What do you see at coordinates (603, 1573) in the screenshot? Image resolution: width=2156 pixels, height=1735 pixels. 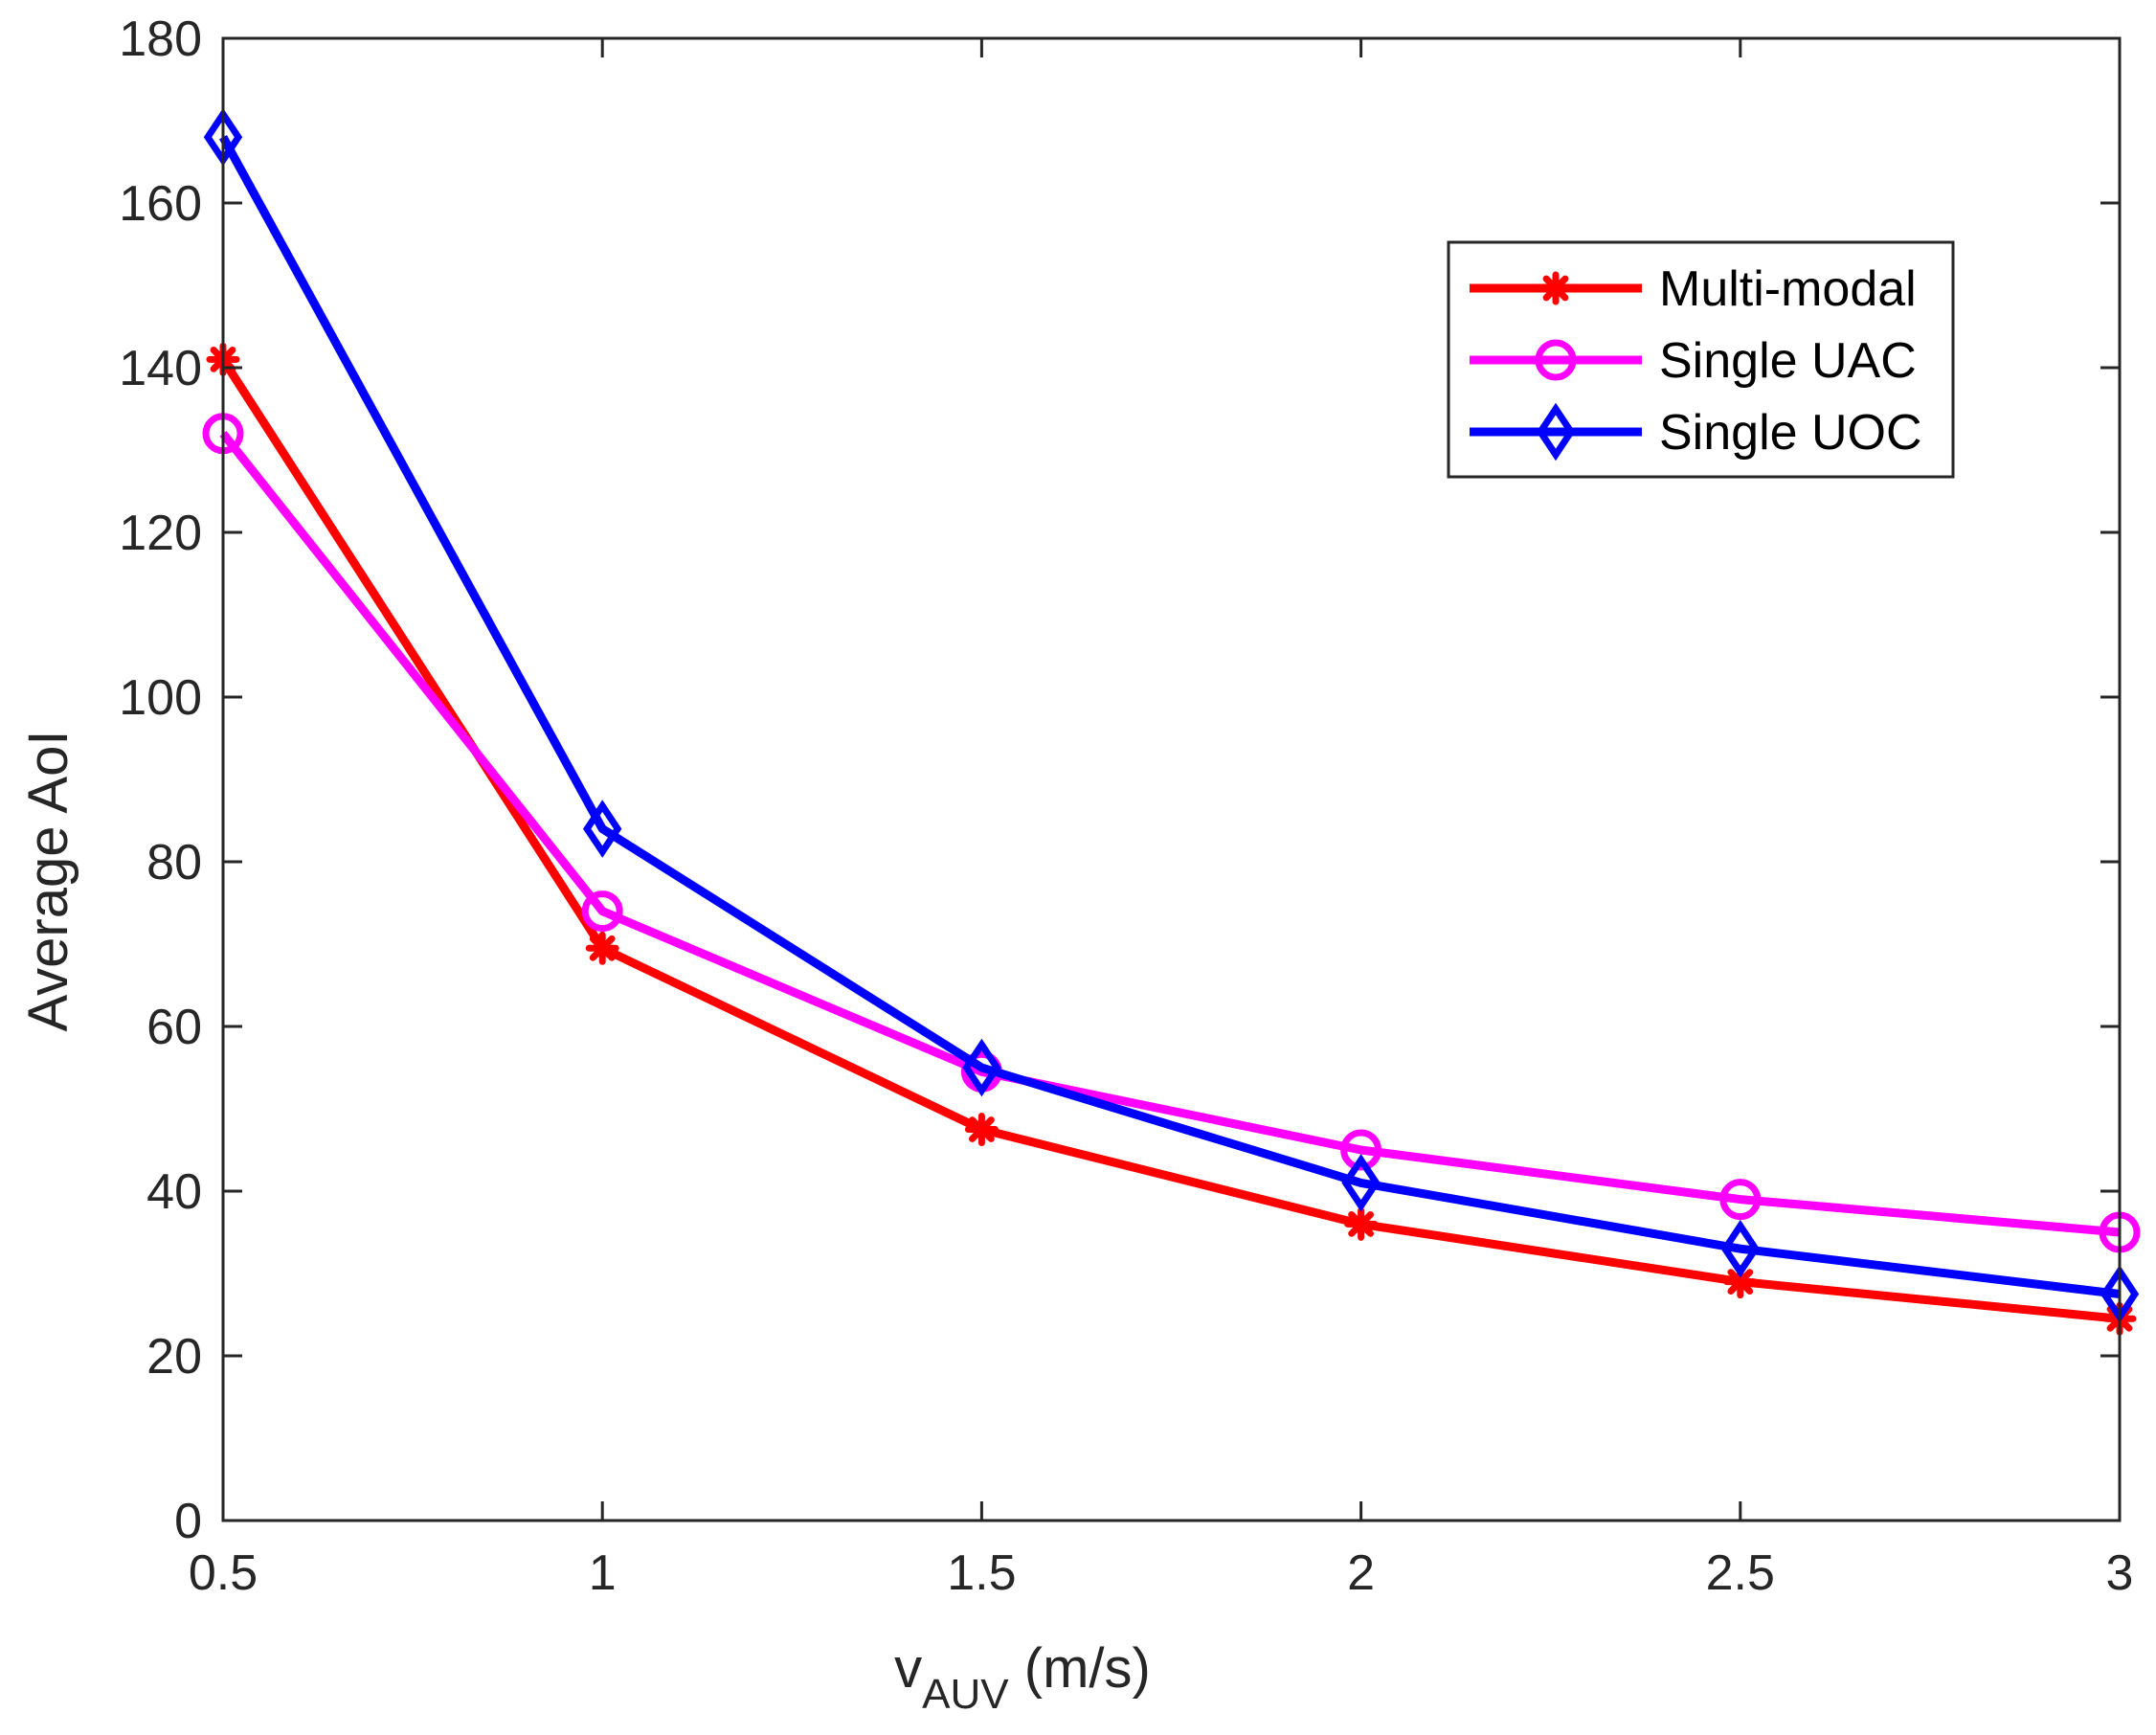 I see `x-tick-label: 1` at bounding box center [603, 1573].